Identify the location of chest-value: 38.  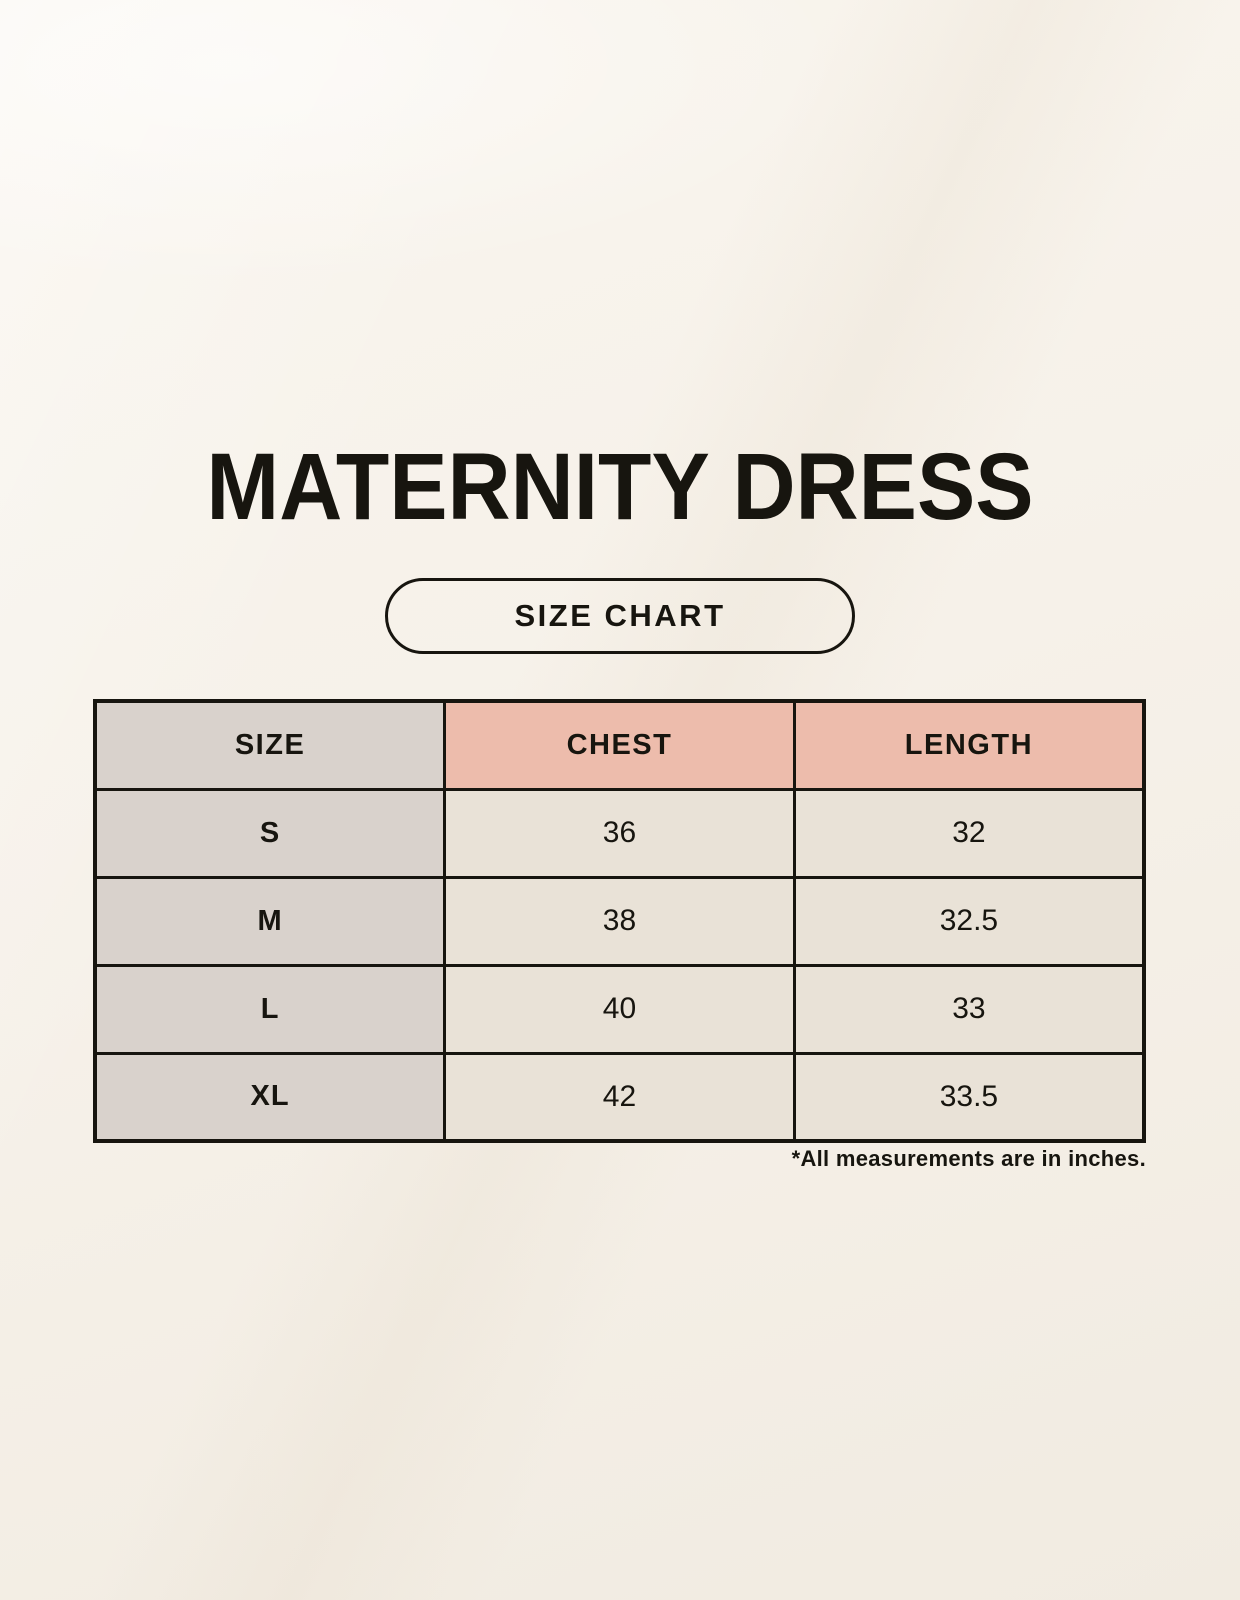
(619, 921).